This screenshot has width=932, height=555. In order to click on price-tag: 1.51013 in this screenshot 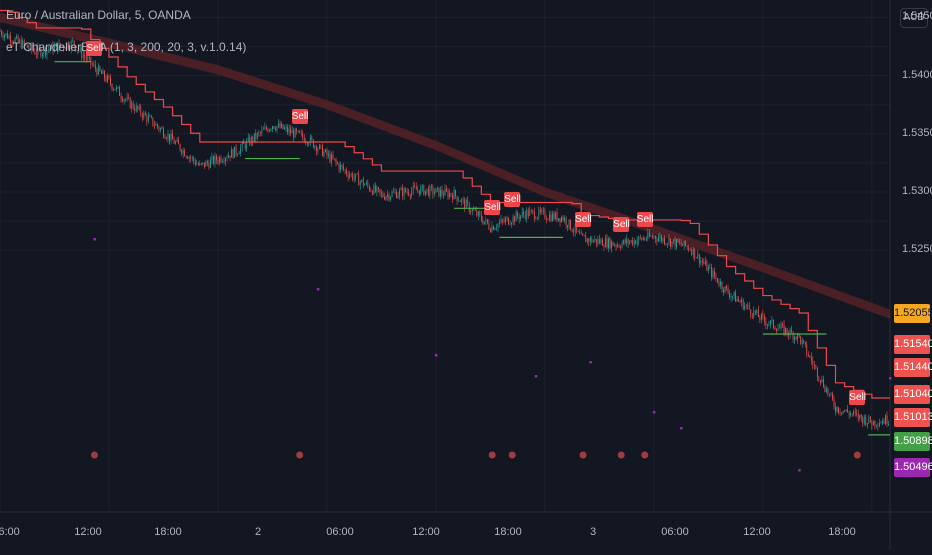, I will do `click(912, 417)`.